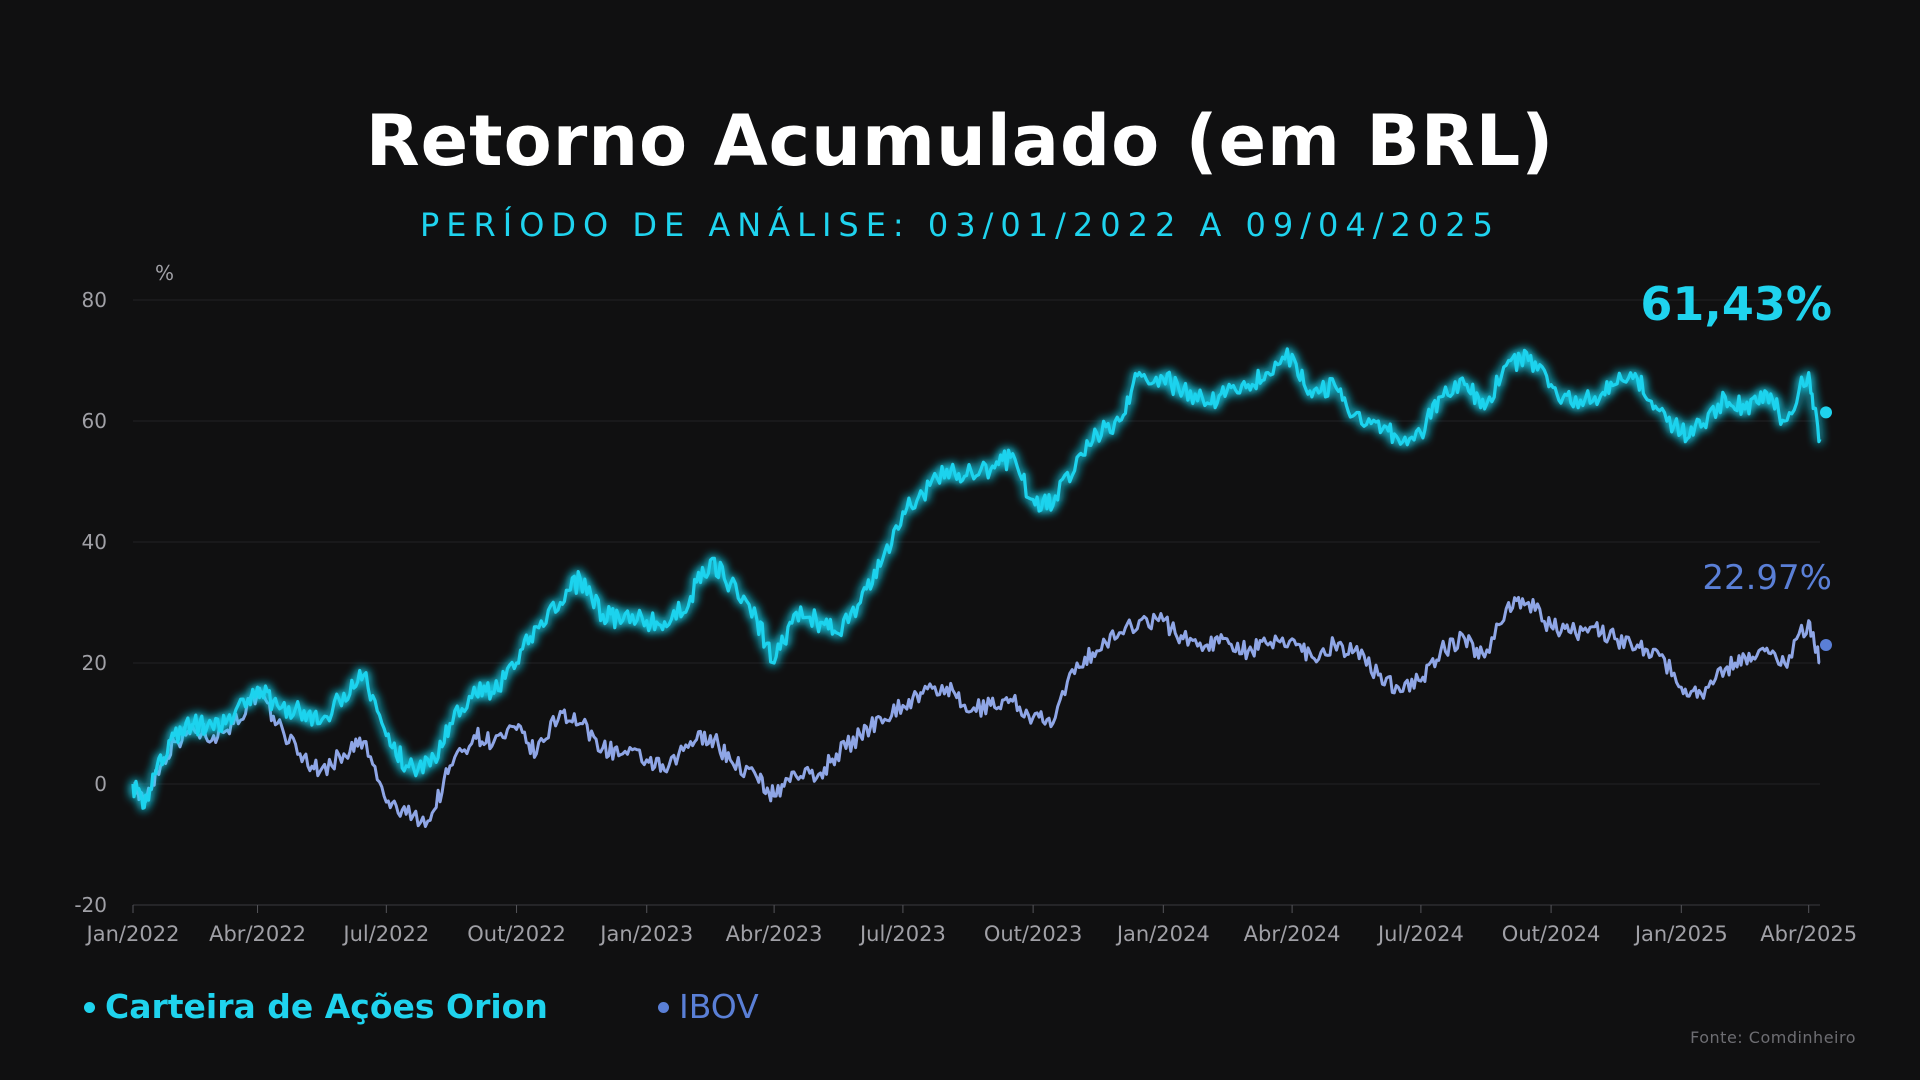 The width and height of the screenshot is (1920, 1080). What do you see at coordinates (257, 934) in the screenshot?
I see `x-tick-label: Abr/2022` at bounding box center [257, 934].